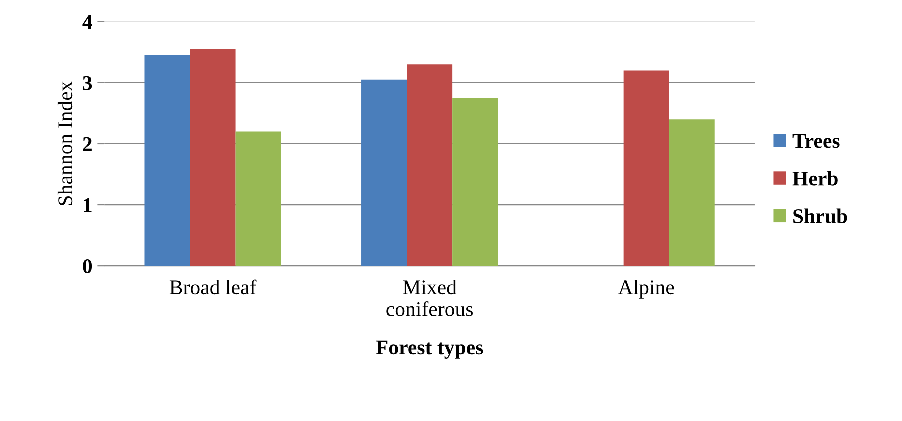 The width and height of the screenshot is (902, 421). I want to click on x-tick-label: Broad leaf, so click(213, 287).